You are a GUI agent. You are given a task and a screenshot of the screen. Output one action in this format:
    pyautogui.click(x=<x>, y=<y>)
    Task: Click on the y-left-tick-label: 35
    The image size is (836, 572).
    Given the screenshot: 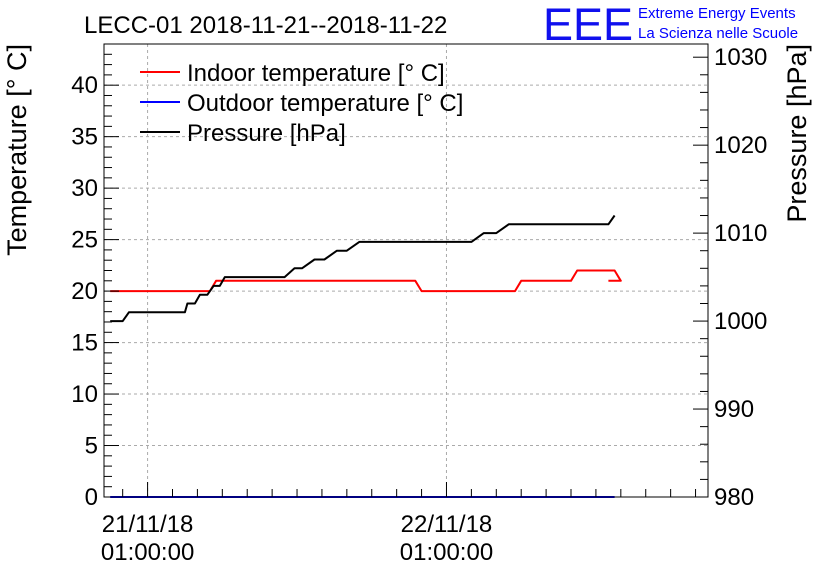 What is the action you would take?
    pyautogui.click(x=84, y=137)
    